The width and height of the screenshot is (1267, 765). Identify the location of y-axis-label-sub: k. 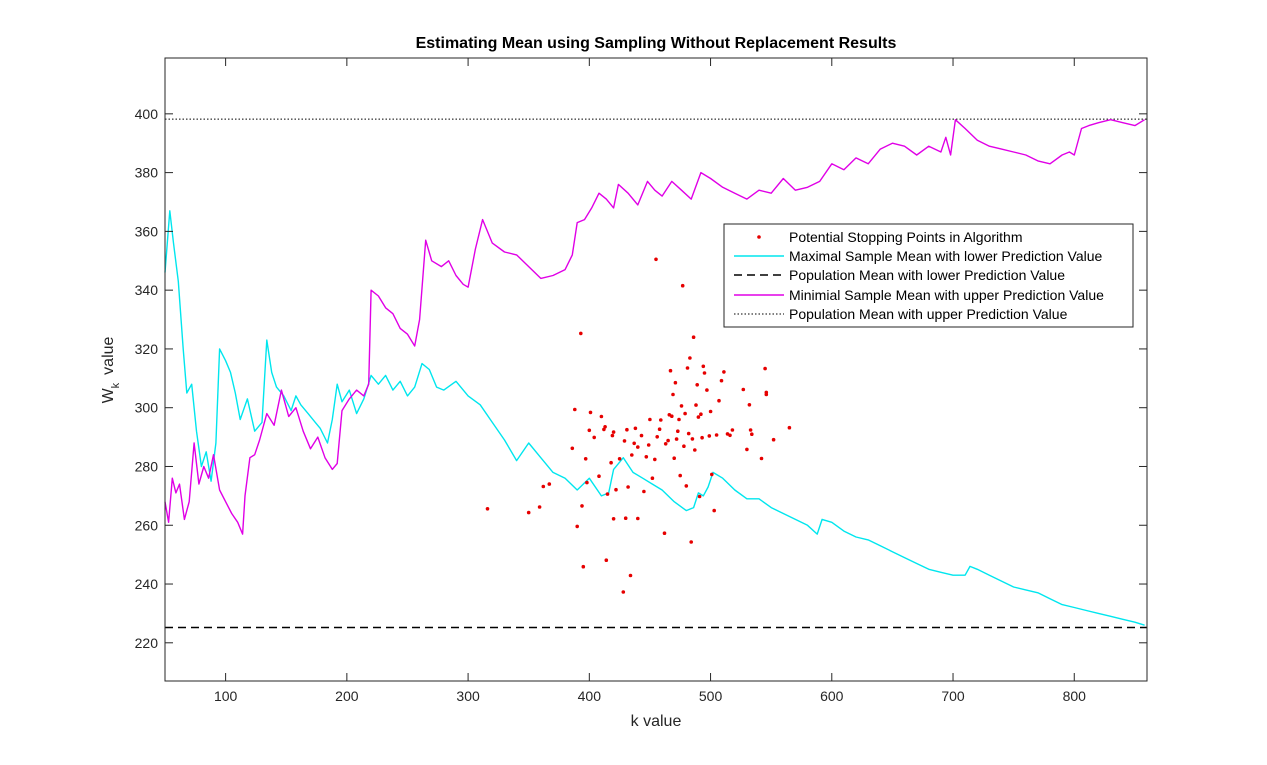
(116, 385).